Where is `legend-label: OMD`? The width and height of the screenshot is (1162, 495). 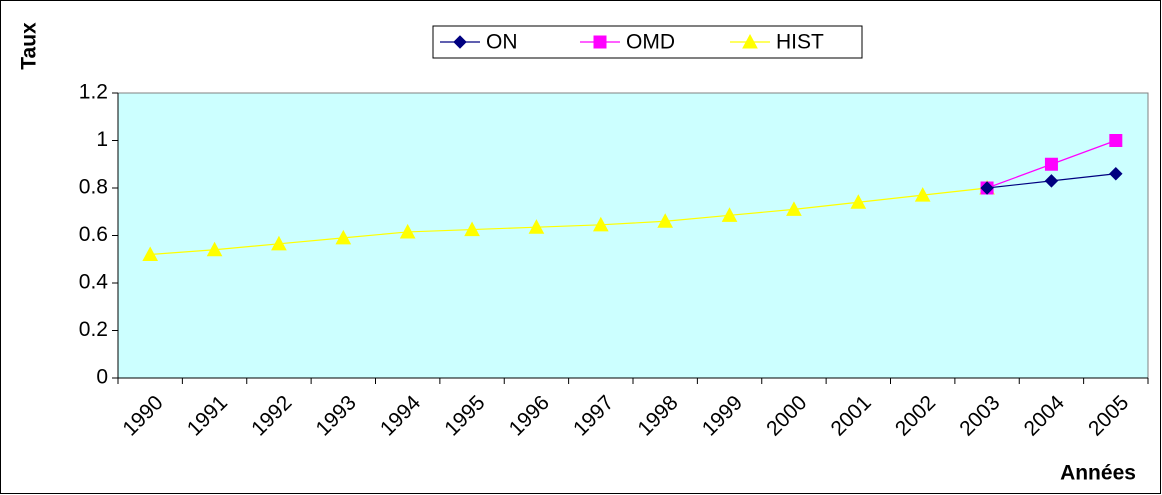
legend-label: OMD is located at coordinates (650, 42).